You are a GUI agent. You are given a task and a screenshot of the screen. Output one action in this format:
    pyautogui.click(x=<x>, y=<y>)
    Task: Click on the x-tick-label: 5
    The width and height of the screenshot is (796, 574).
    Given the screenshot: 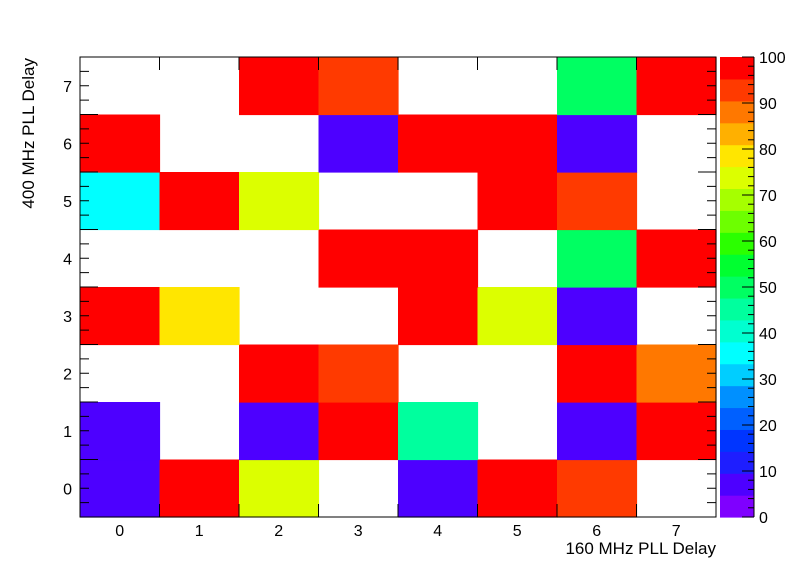 What is the action you would take?
    pyautogui.click(x=517, y=531)
    